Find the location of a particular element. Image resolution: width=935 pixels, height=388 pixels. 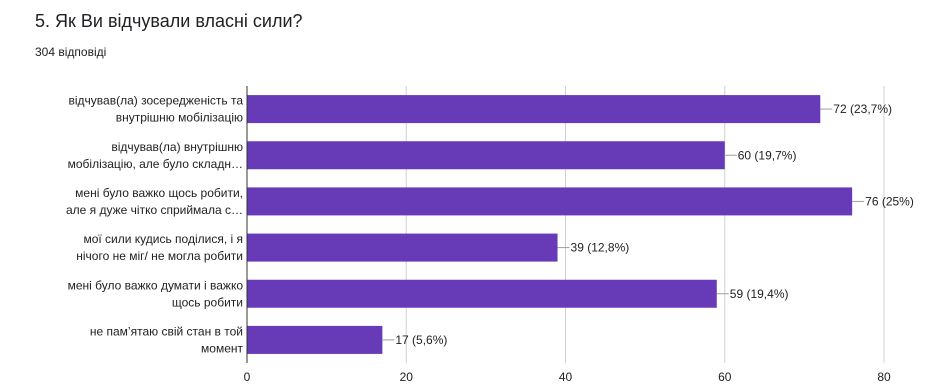

category-label: відчував(ла) внутрішню is located at coordinates (177, 147).